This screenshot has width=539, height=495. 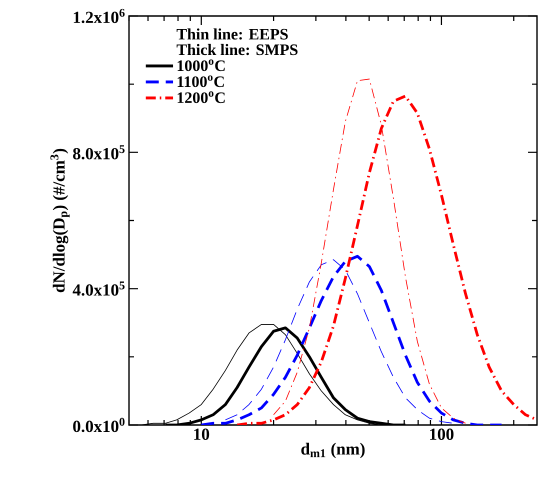 What do you see at coordinates (201, 81) in the screenshot?
I see `legend-label: 1100$^{o}$C` at bounding box center [201, 81].